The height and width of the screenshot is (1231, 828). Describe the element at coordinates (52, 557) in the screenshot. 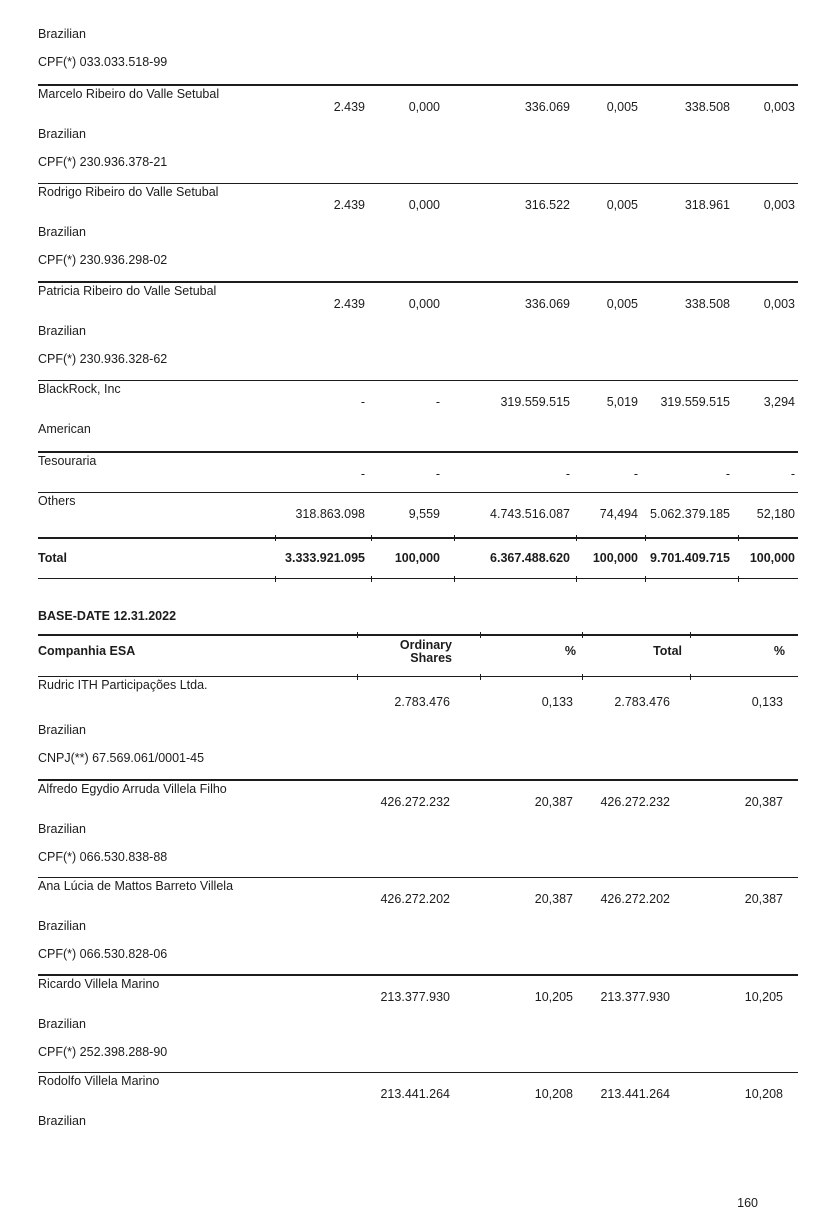

I see `total-label: Total` at that location.